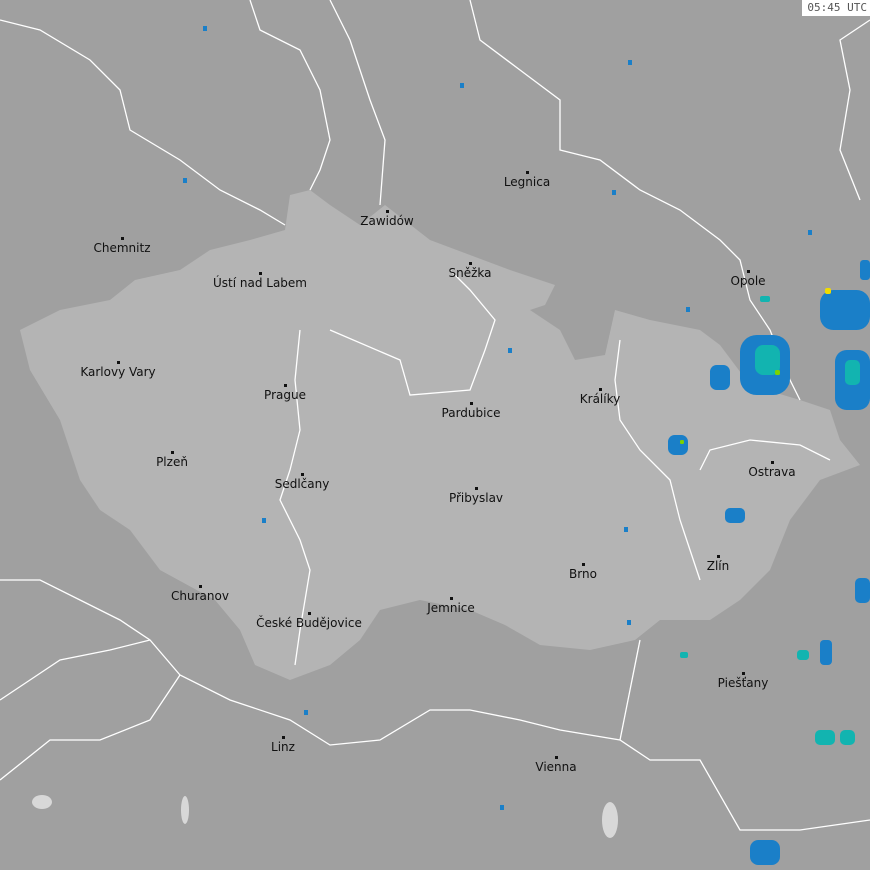  I want to click on city-label: Přibyslav, so click(476, 498).